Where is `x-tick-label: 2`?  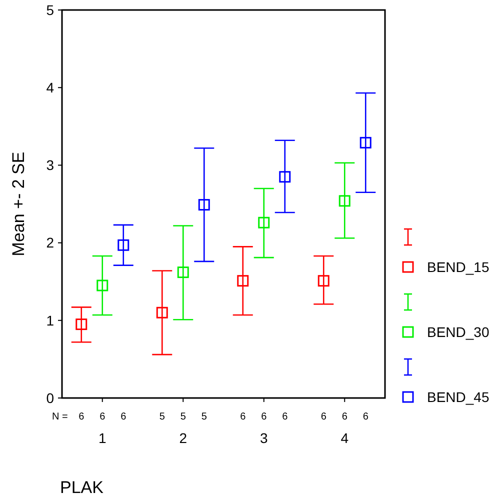
x-tick-label: 2 is located at coordinates (183, 438).